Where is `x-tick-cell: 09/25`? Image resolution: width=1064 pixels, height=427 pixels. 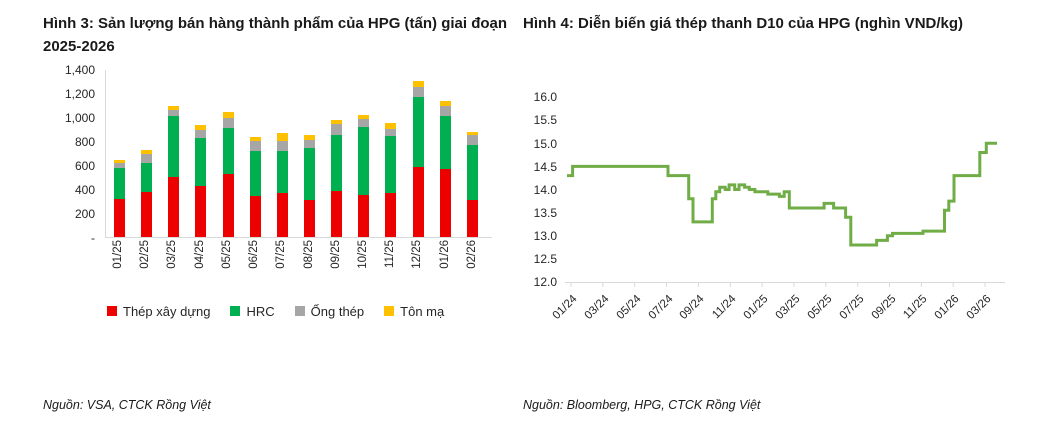
x-tick-cell: 09/25 is located at coordinates (335, 264).